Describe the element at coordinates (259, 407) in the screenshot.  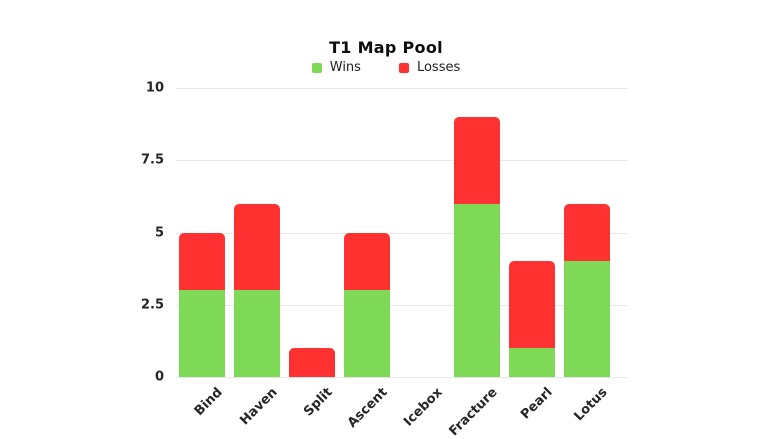
I see `x-tick-label: Haven` at that location.